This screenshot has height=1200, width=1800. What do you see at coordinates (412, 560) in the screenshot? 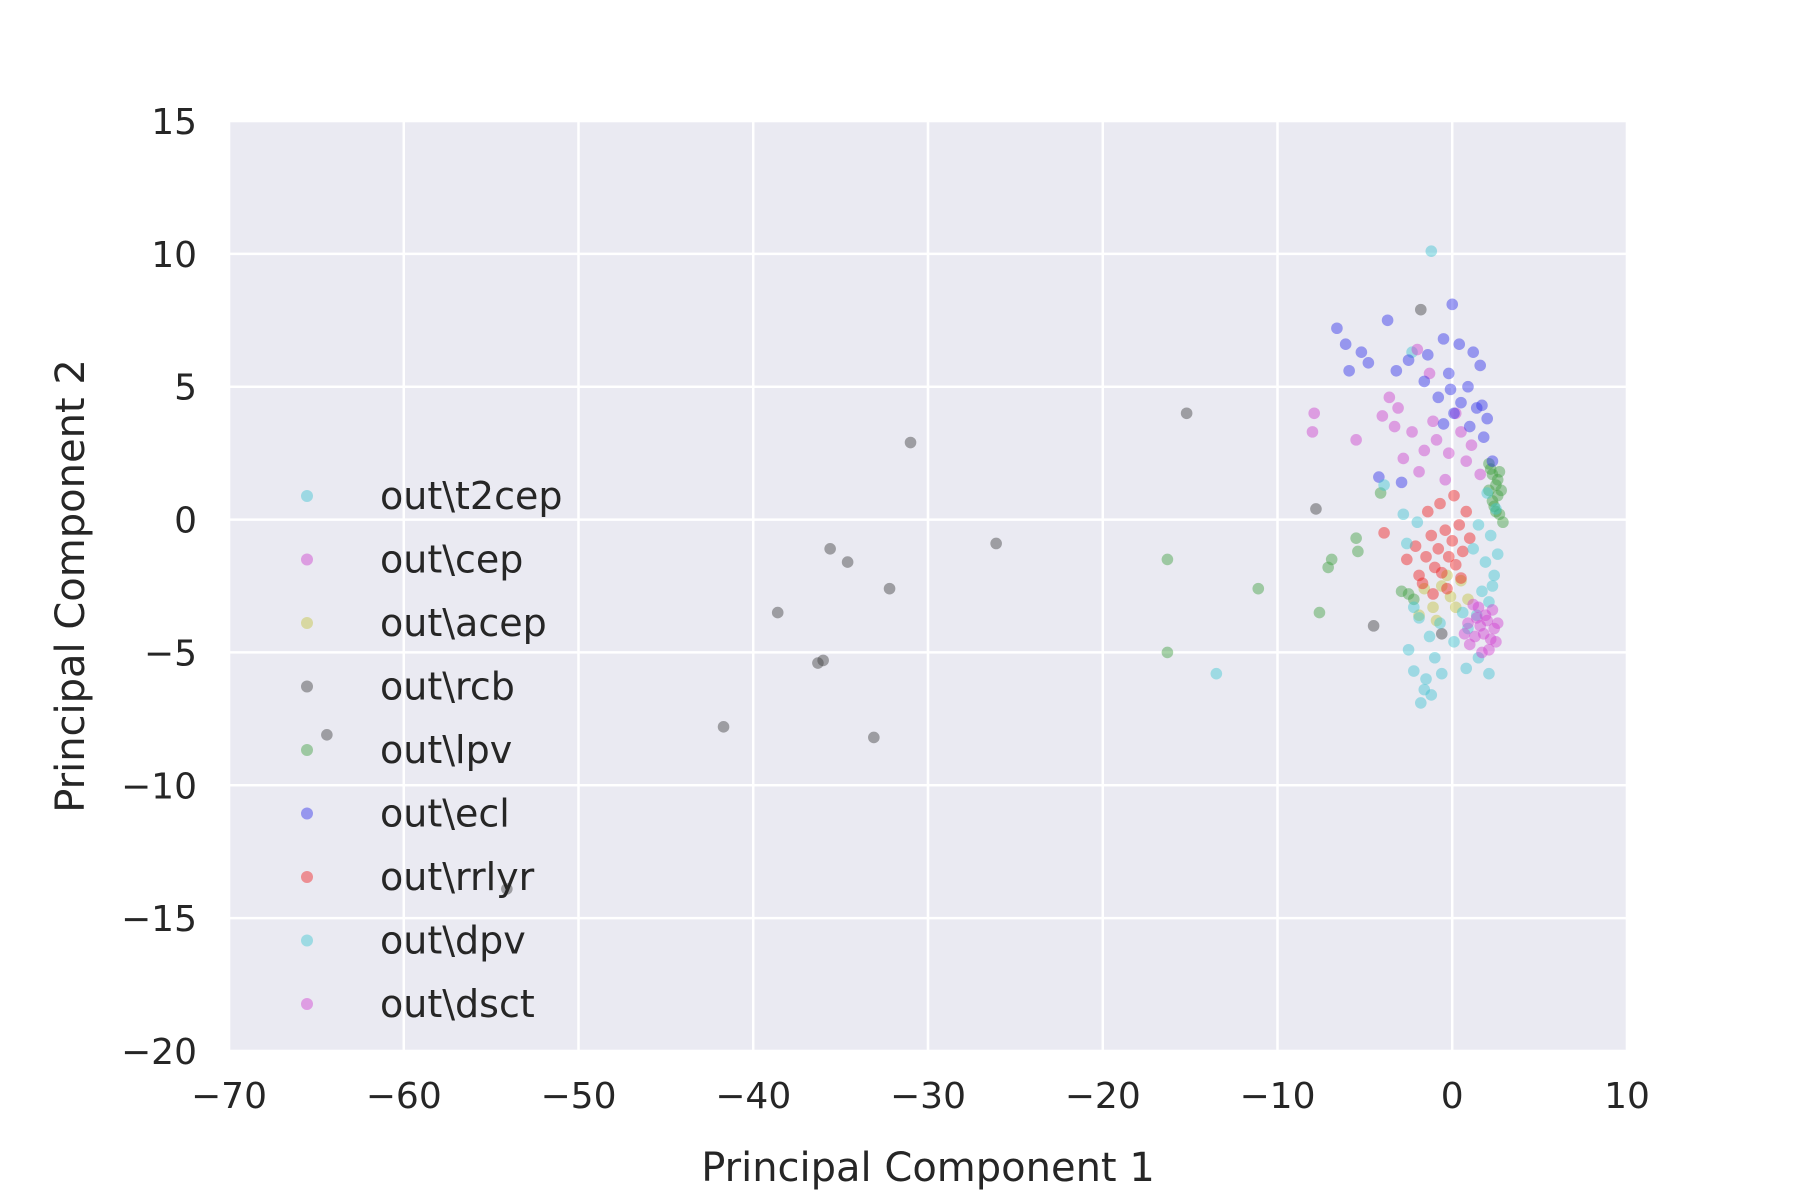
I see `legend-item: out\cep` at bounding box center [412, 560].